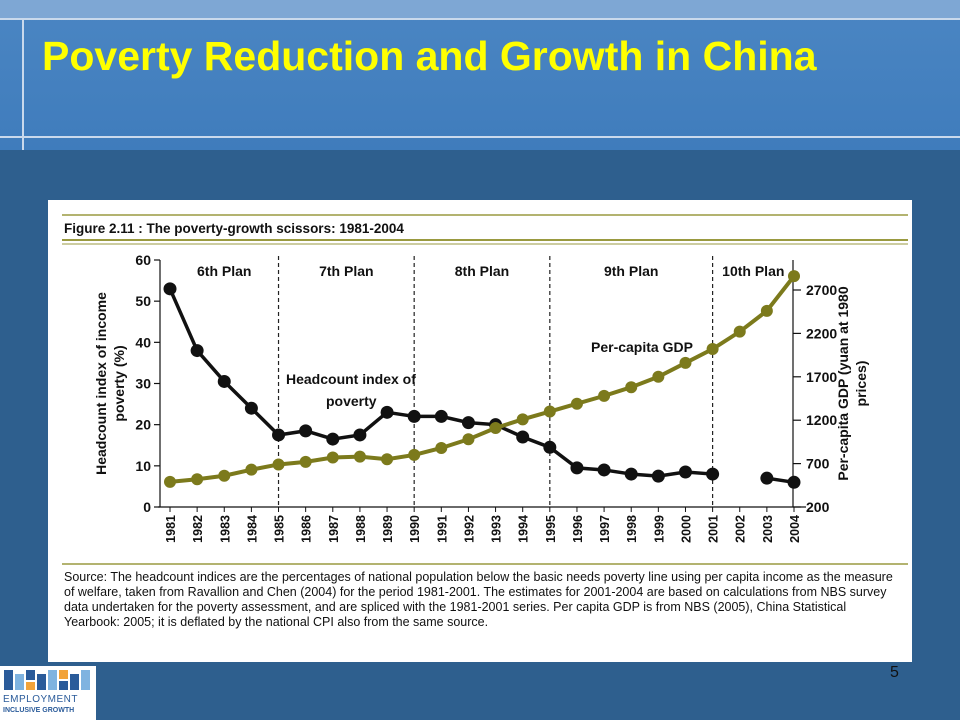 The height and width of the screenshot is (720, 960). I want to click on x-tick-label: 2001, so click(714, 529).